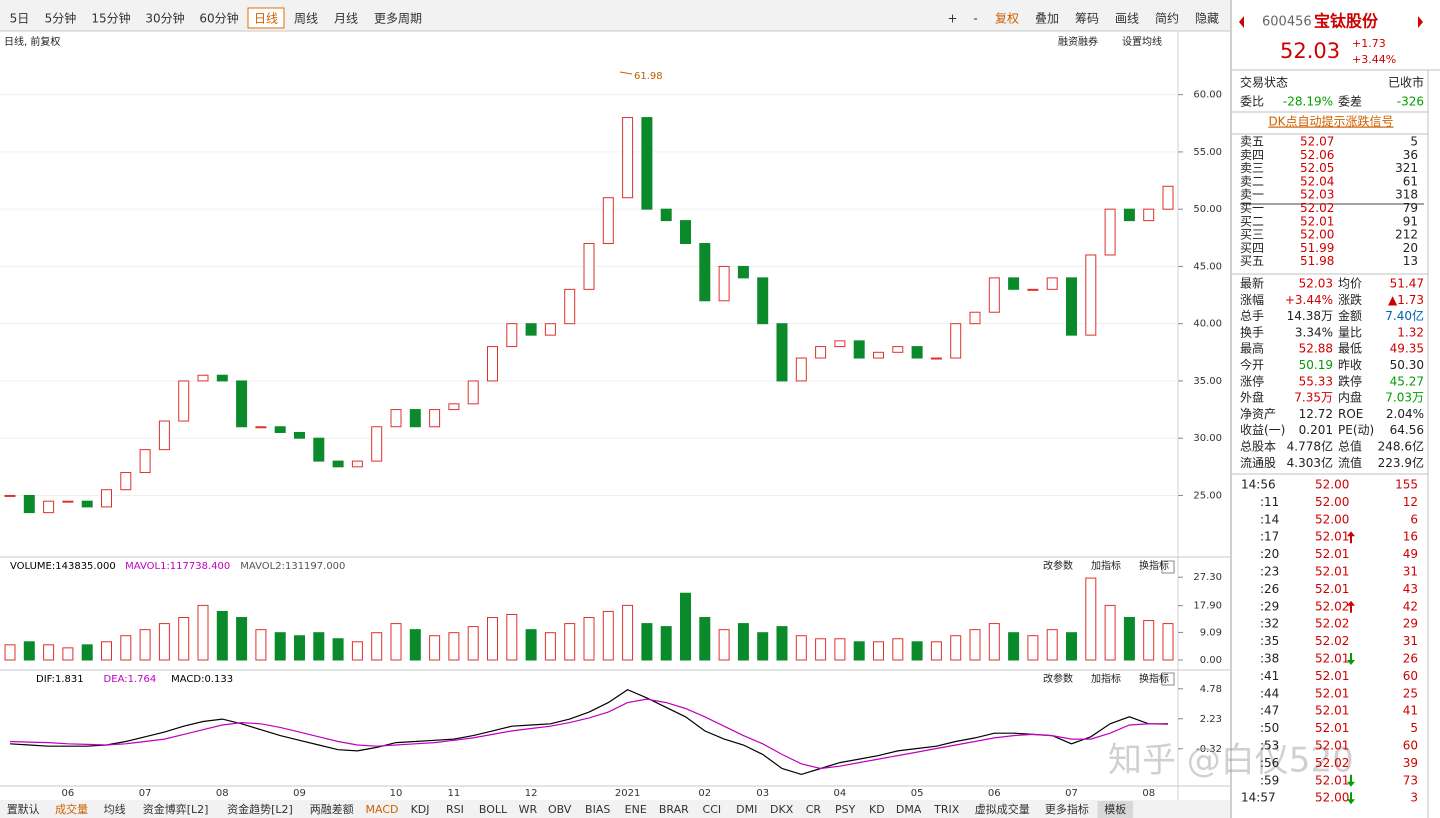 This screenshot has width=1440, height=818. What do you see at coordinates (845, 809) in the screenshot?
I see `indicator-tab: PSY` at bounding box center [845, 809].